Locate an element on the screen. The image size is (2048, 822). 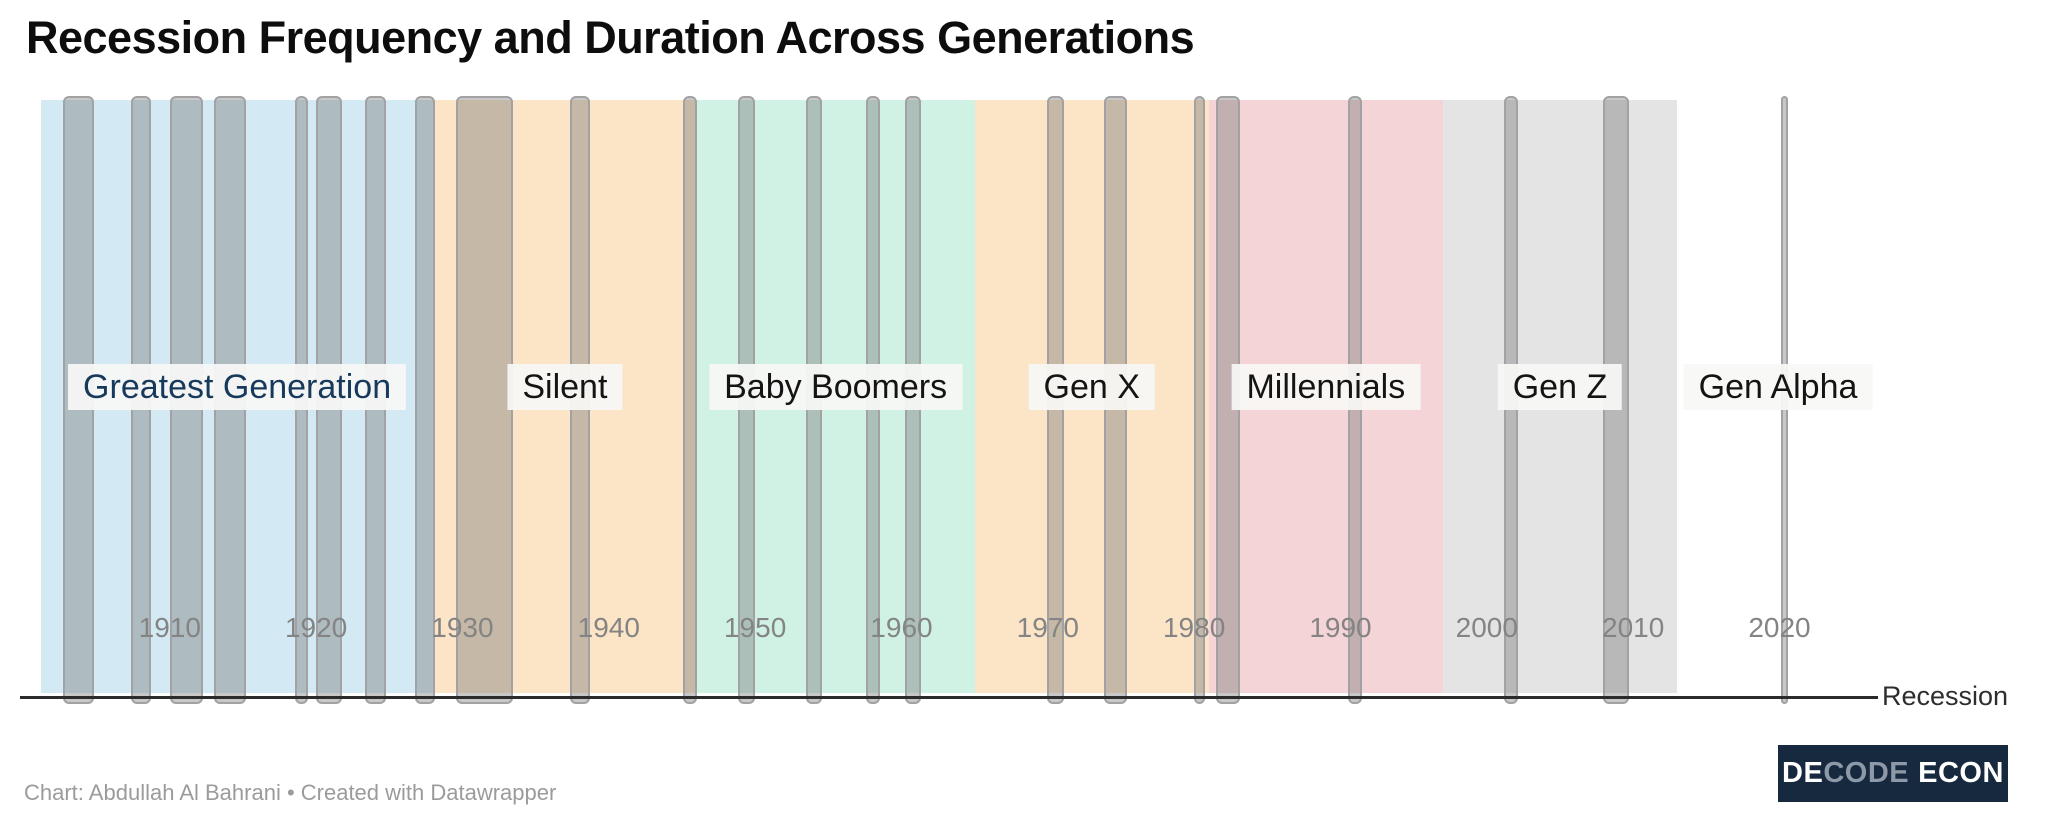
generation-label-greatest-generation: Greatest Generation is located at coordinates (237, 387).